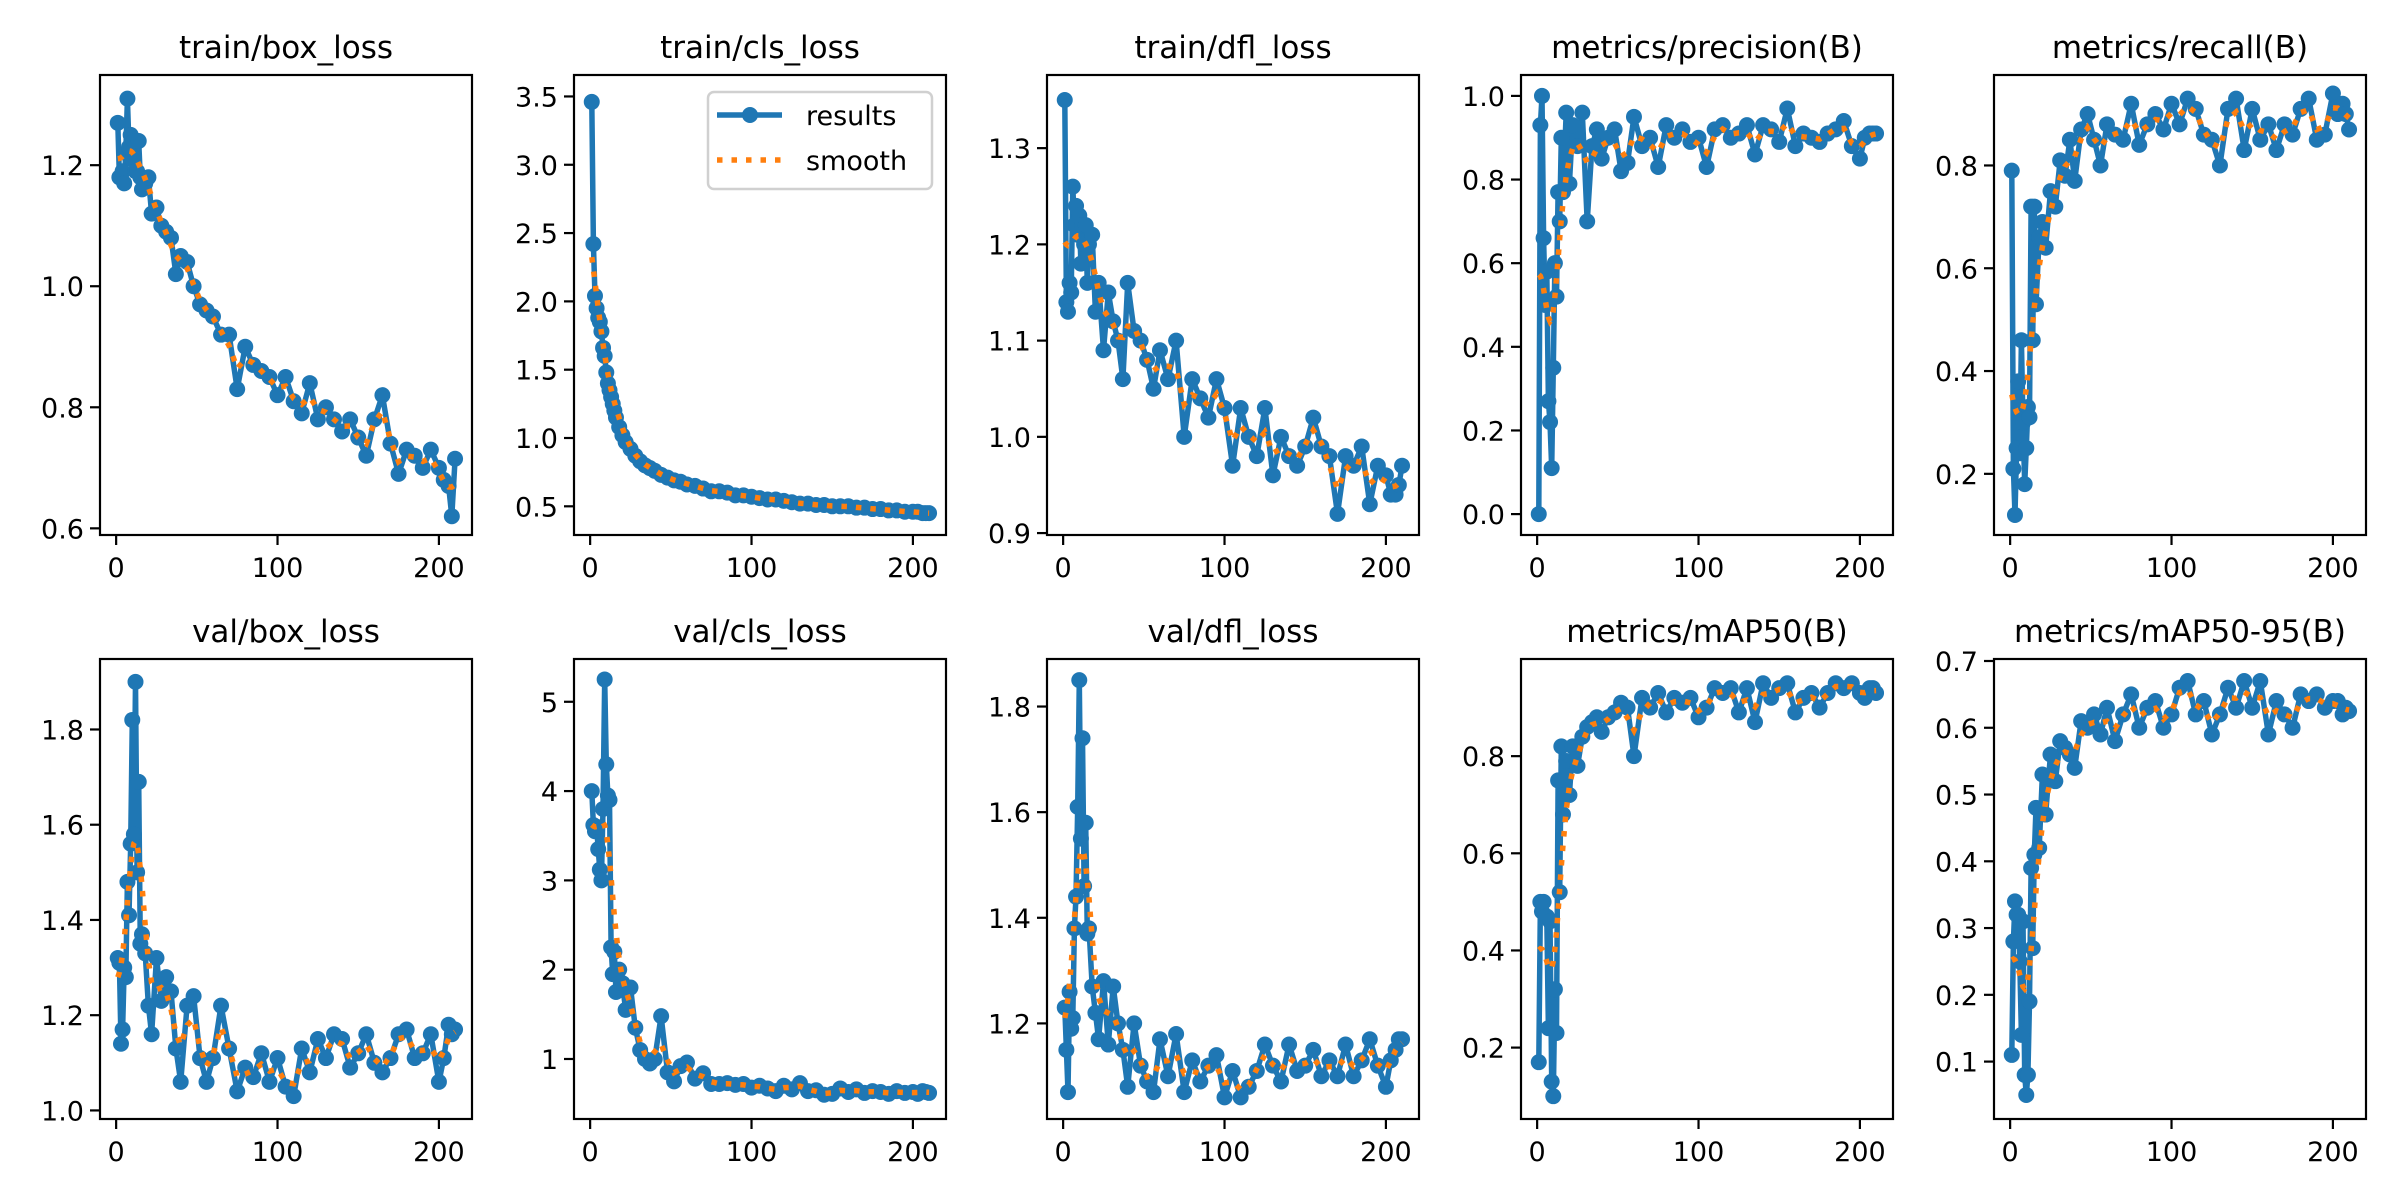 This screenshot has height=1200, width=2400. Describe the element at coordinates (1483, 431) in the screenshot. I see `y-tick-label: 0.2` at that location.